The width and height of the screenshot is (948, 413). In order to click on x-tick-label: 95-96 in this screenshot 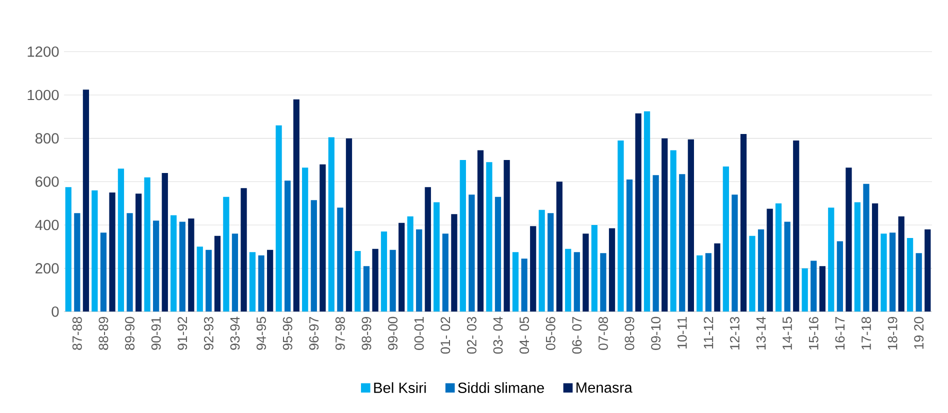, I will do `click(287, 333)`.